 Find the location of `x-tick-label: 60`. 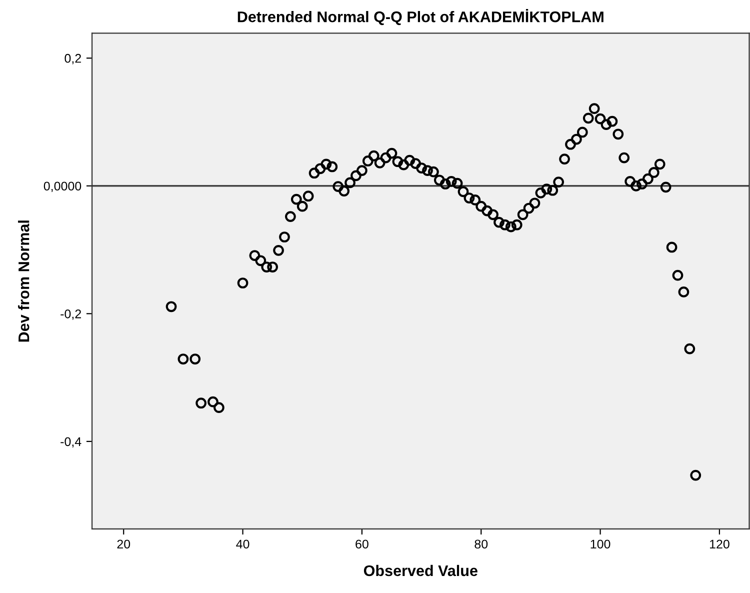

x-tick-label: 60 is located at coordinates (362, 544).